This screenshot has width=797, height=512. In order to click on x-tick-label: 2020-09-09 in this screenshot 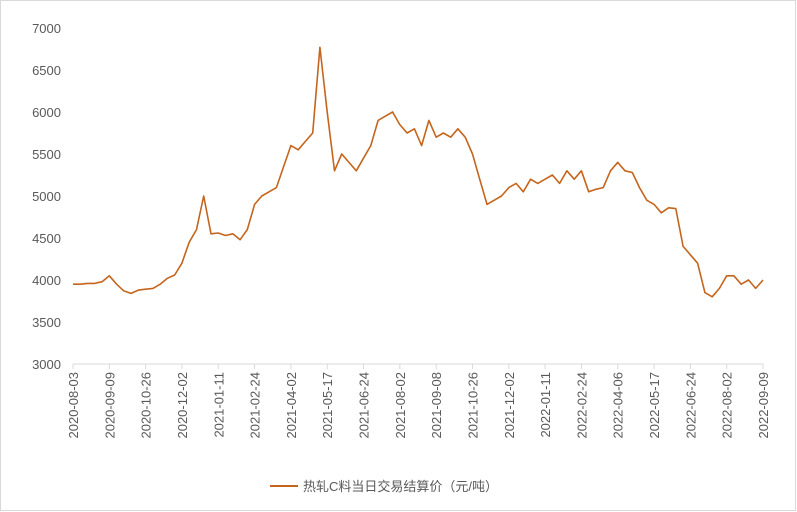, I will do `click(109, 405)`.